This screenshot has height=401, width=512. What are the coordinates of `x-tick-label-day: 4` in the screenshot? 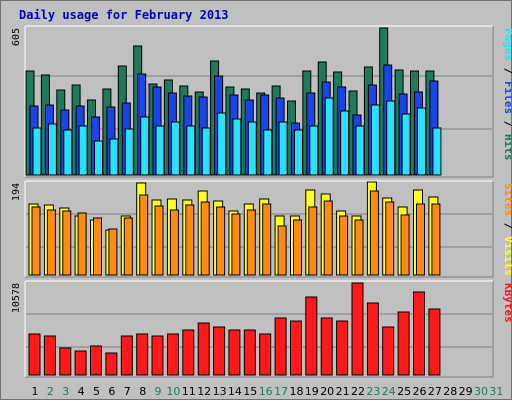 It's located at (81, 391).